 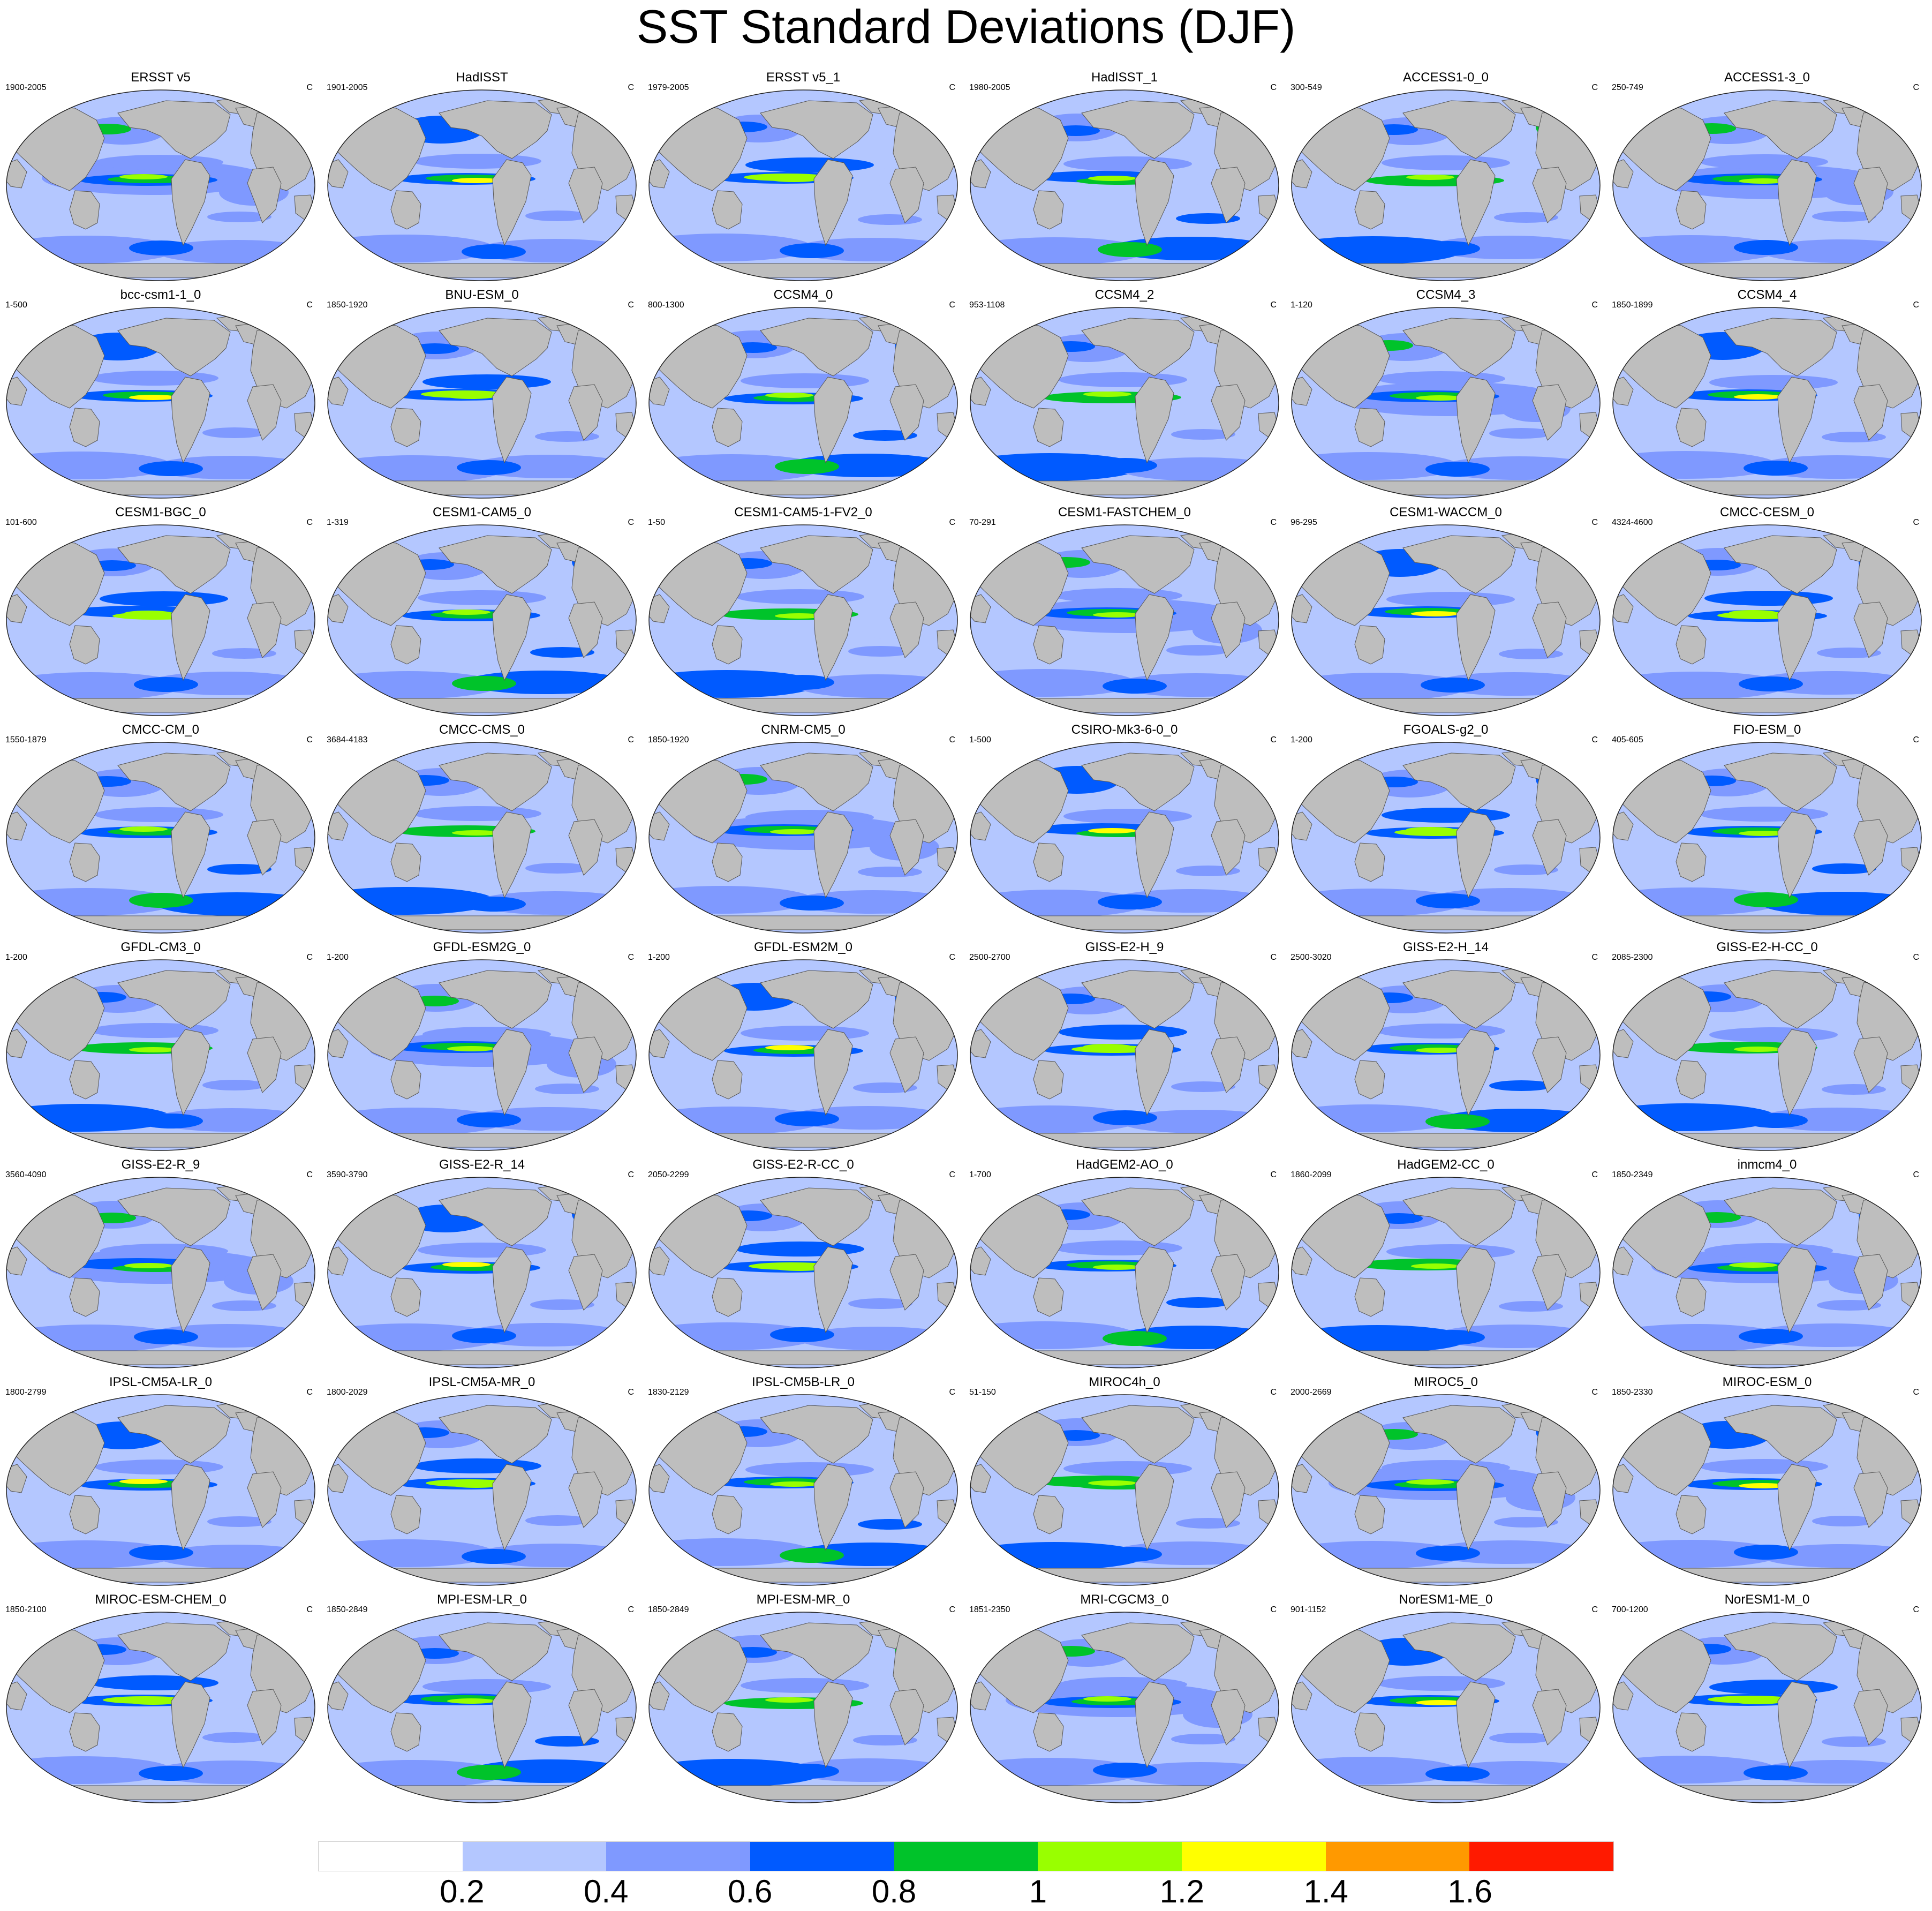 I want to click on map-panel: MIROC4h_0 51-150 C, so click(x=1125, y=1483).